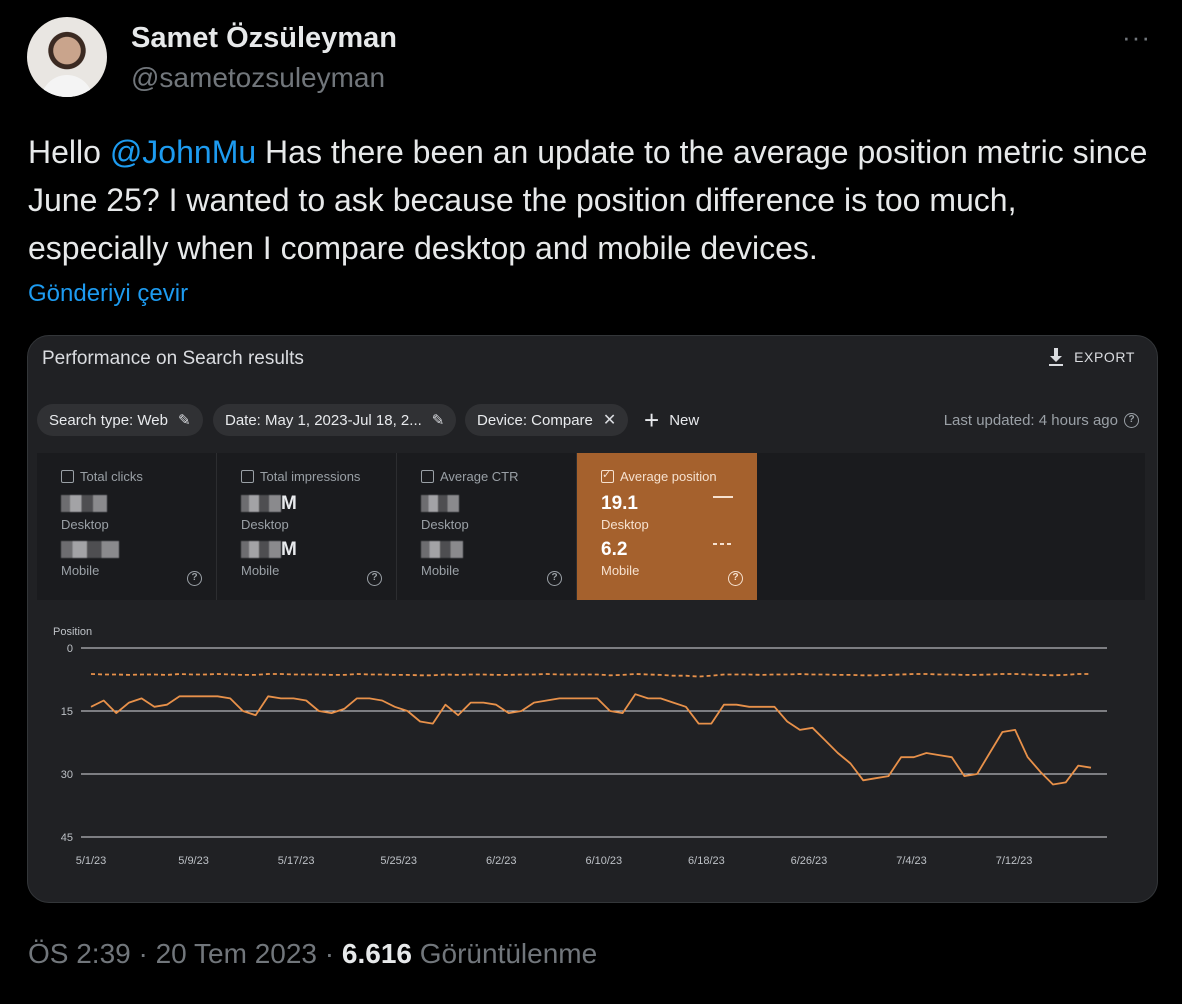  I want to click on author-display-name: Samet Özsüleyman, so click(264, 38).